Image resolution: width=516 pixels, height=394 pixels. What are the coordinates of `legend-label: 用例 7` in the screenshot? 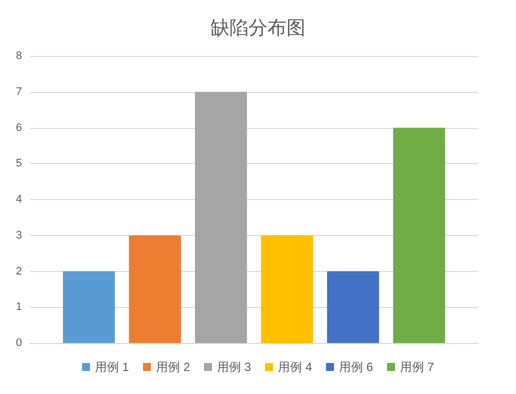 It's located at (417, 367).